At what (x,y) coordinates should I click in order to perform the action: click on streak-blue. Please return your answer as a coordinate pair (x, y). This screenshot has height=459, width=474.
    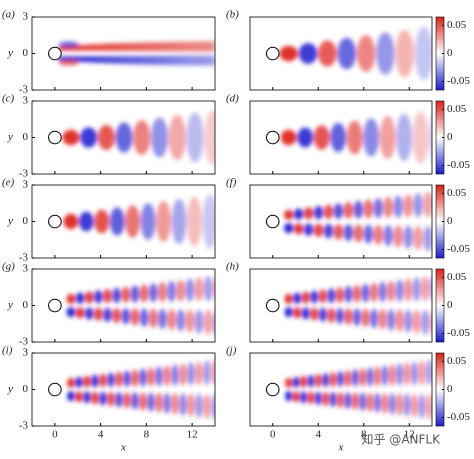
    Looking at the image, I should click on (136, 60).